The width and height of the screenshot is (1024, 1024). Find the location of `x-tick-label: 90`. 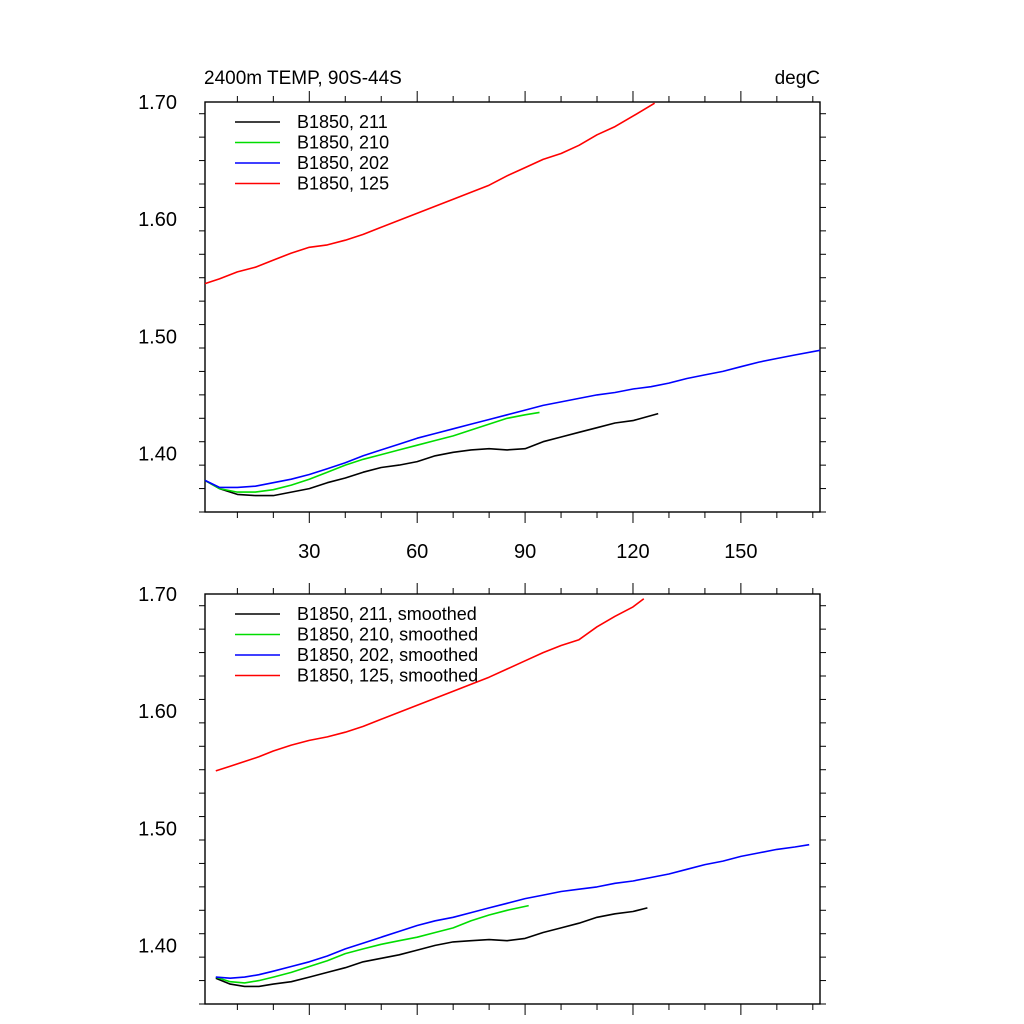

x-tick-label: 90 is located at coordinates (525, 552).